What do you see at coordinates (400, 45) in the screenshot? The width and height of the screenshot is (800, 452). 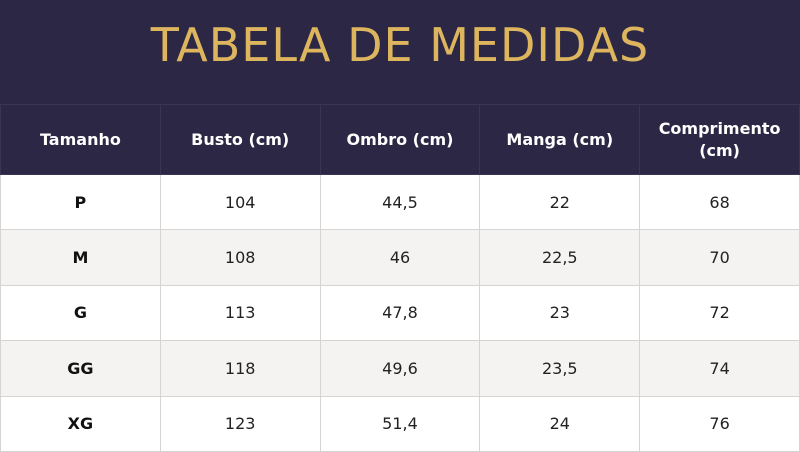 I see `page-title: TABELA DE MEDIDAS` at bounding box center [400, 45].